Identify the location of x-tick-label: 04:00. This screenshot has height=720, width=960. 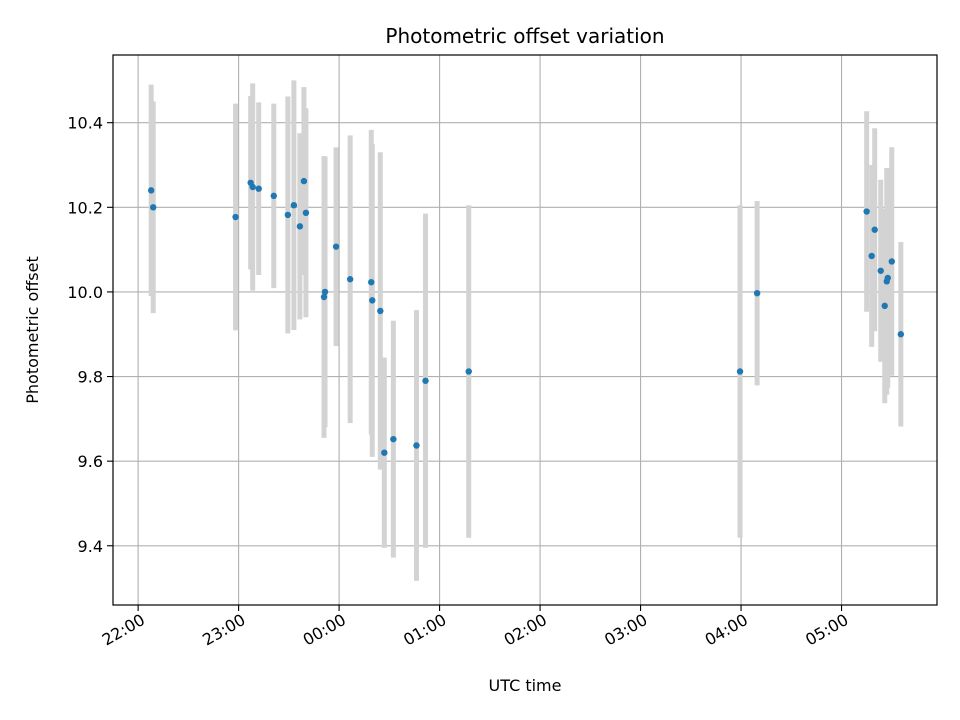
(726, 630).